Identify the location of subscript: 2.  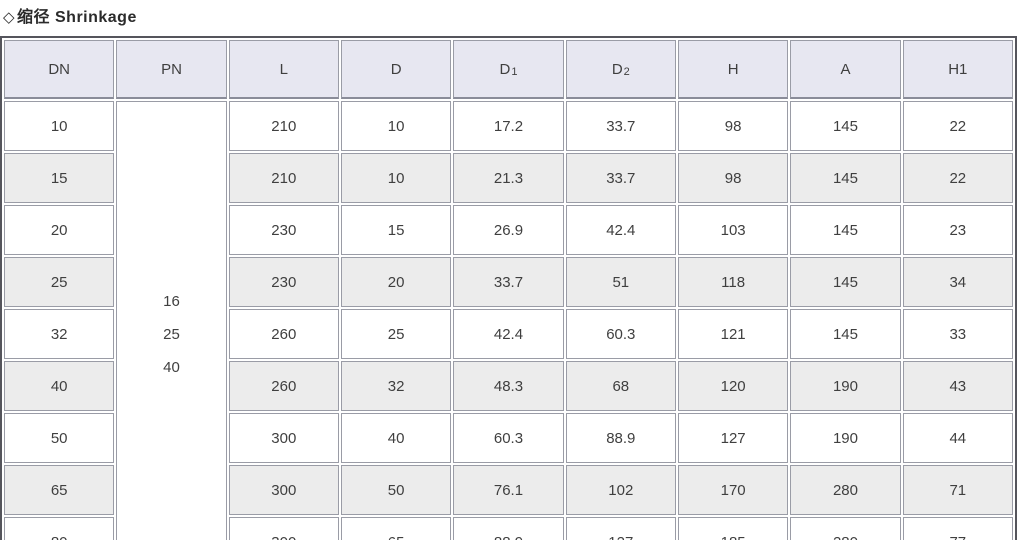
(626, 71).